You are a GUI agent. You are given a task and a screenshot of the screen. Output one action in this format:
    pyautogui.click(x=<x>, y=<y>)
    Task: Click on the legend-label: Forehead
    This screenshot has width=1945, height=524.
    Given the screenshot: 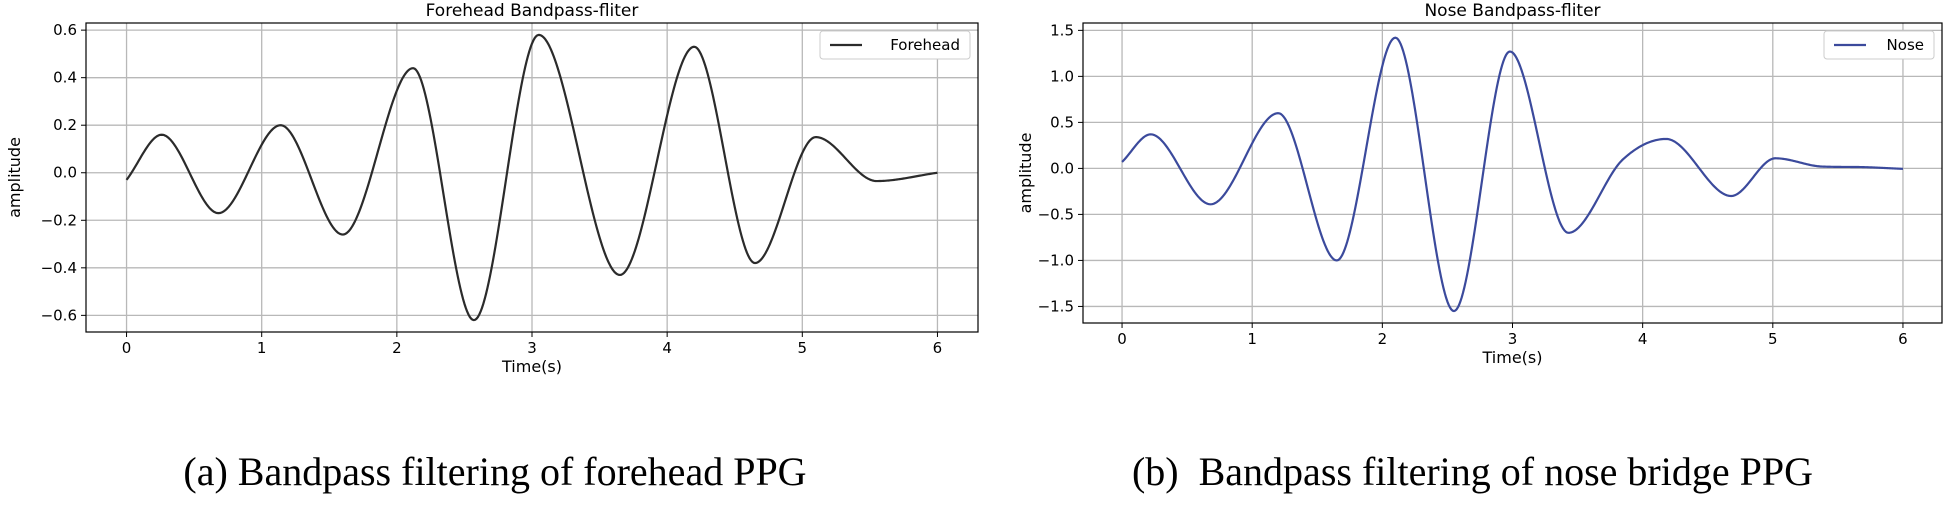 What is the action you would take?
    pyautogui.click(x=925, y=45)
    